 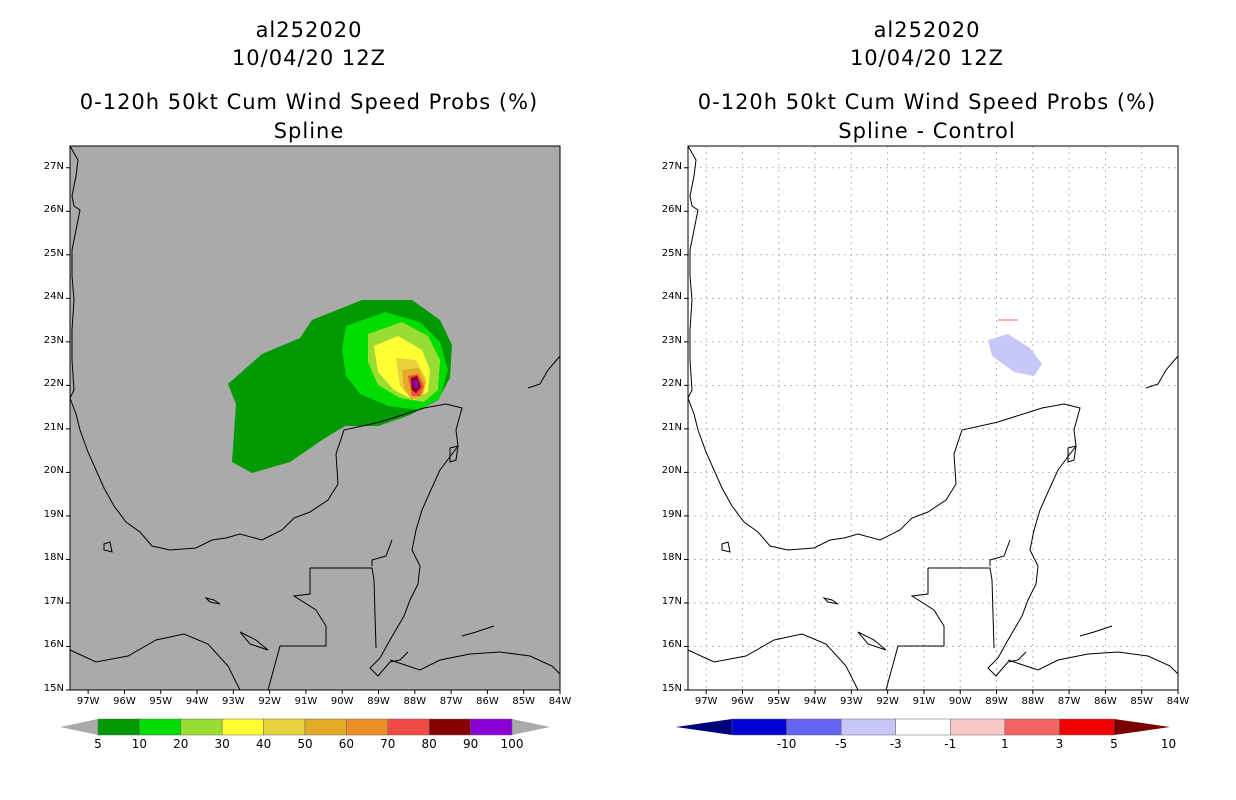 I want to click on colorbar-label: -3, so click(x=895, y=744).